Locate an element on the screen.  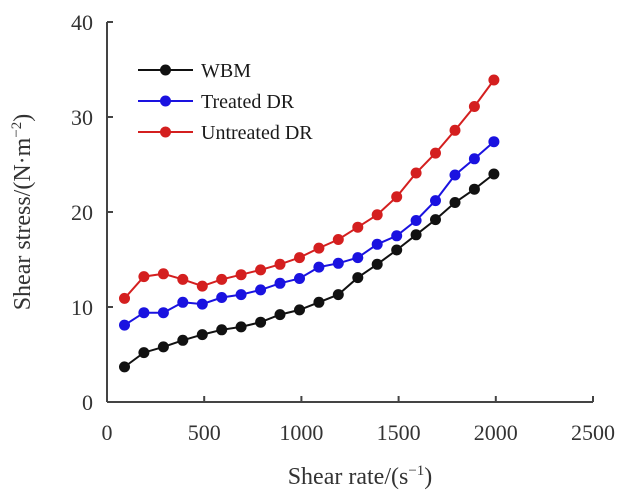
x-tick-label: 500 is located at coordinates (204, 432).